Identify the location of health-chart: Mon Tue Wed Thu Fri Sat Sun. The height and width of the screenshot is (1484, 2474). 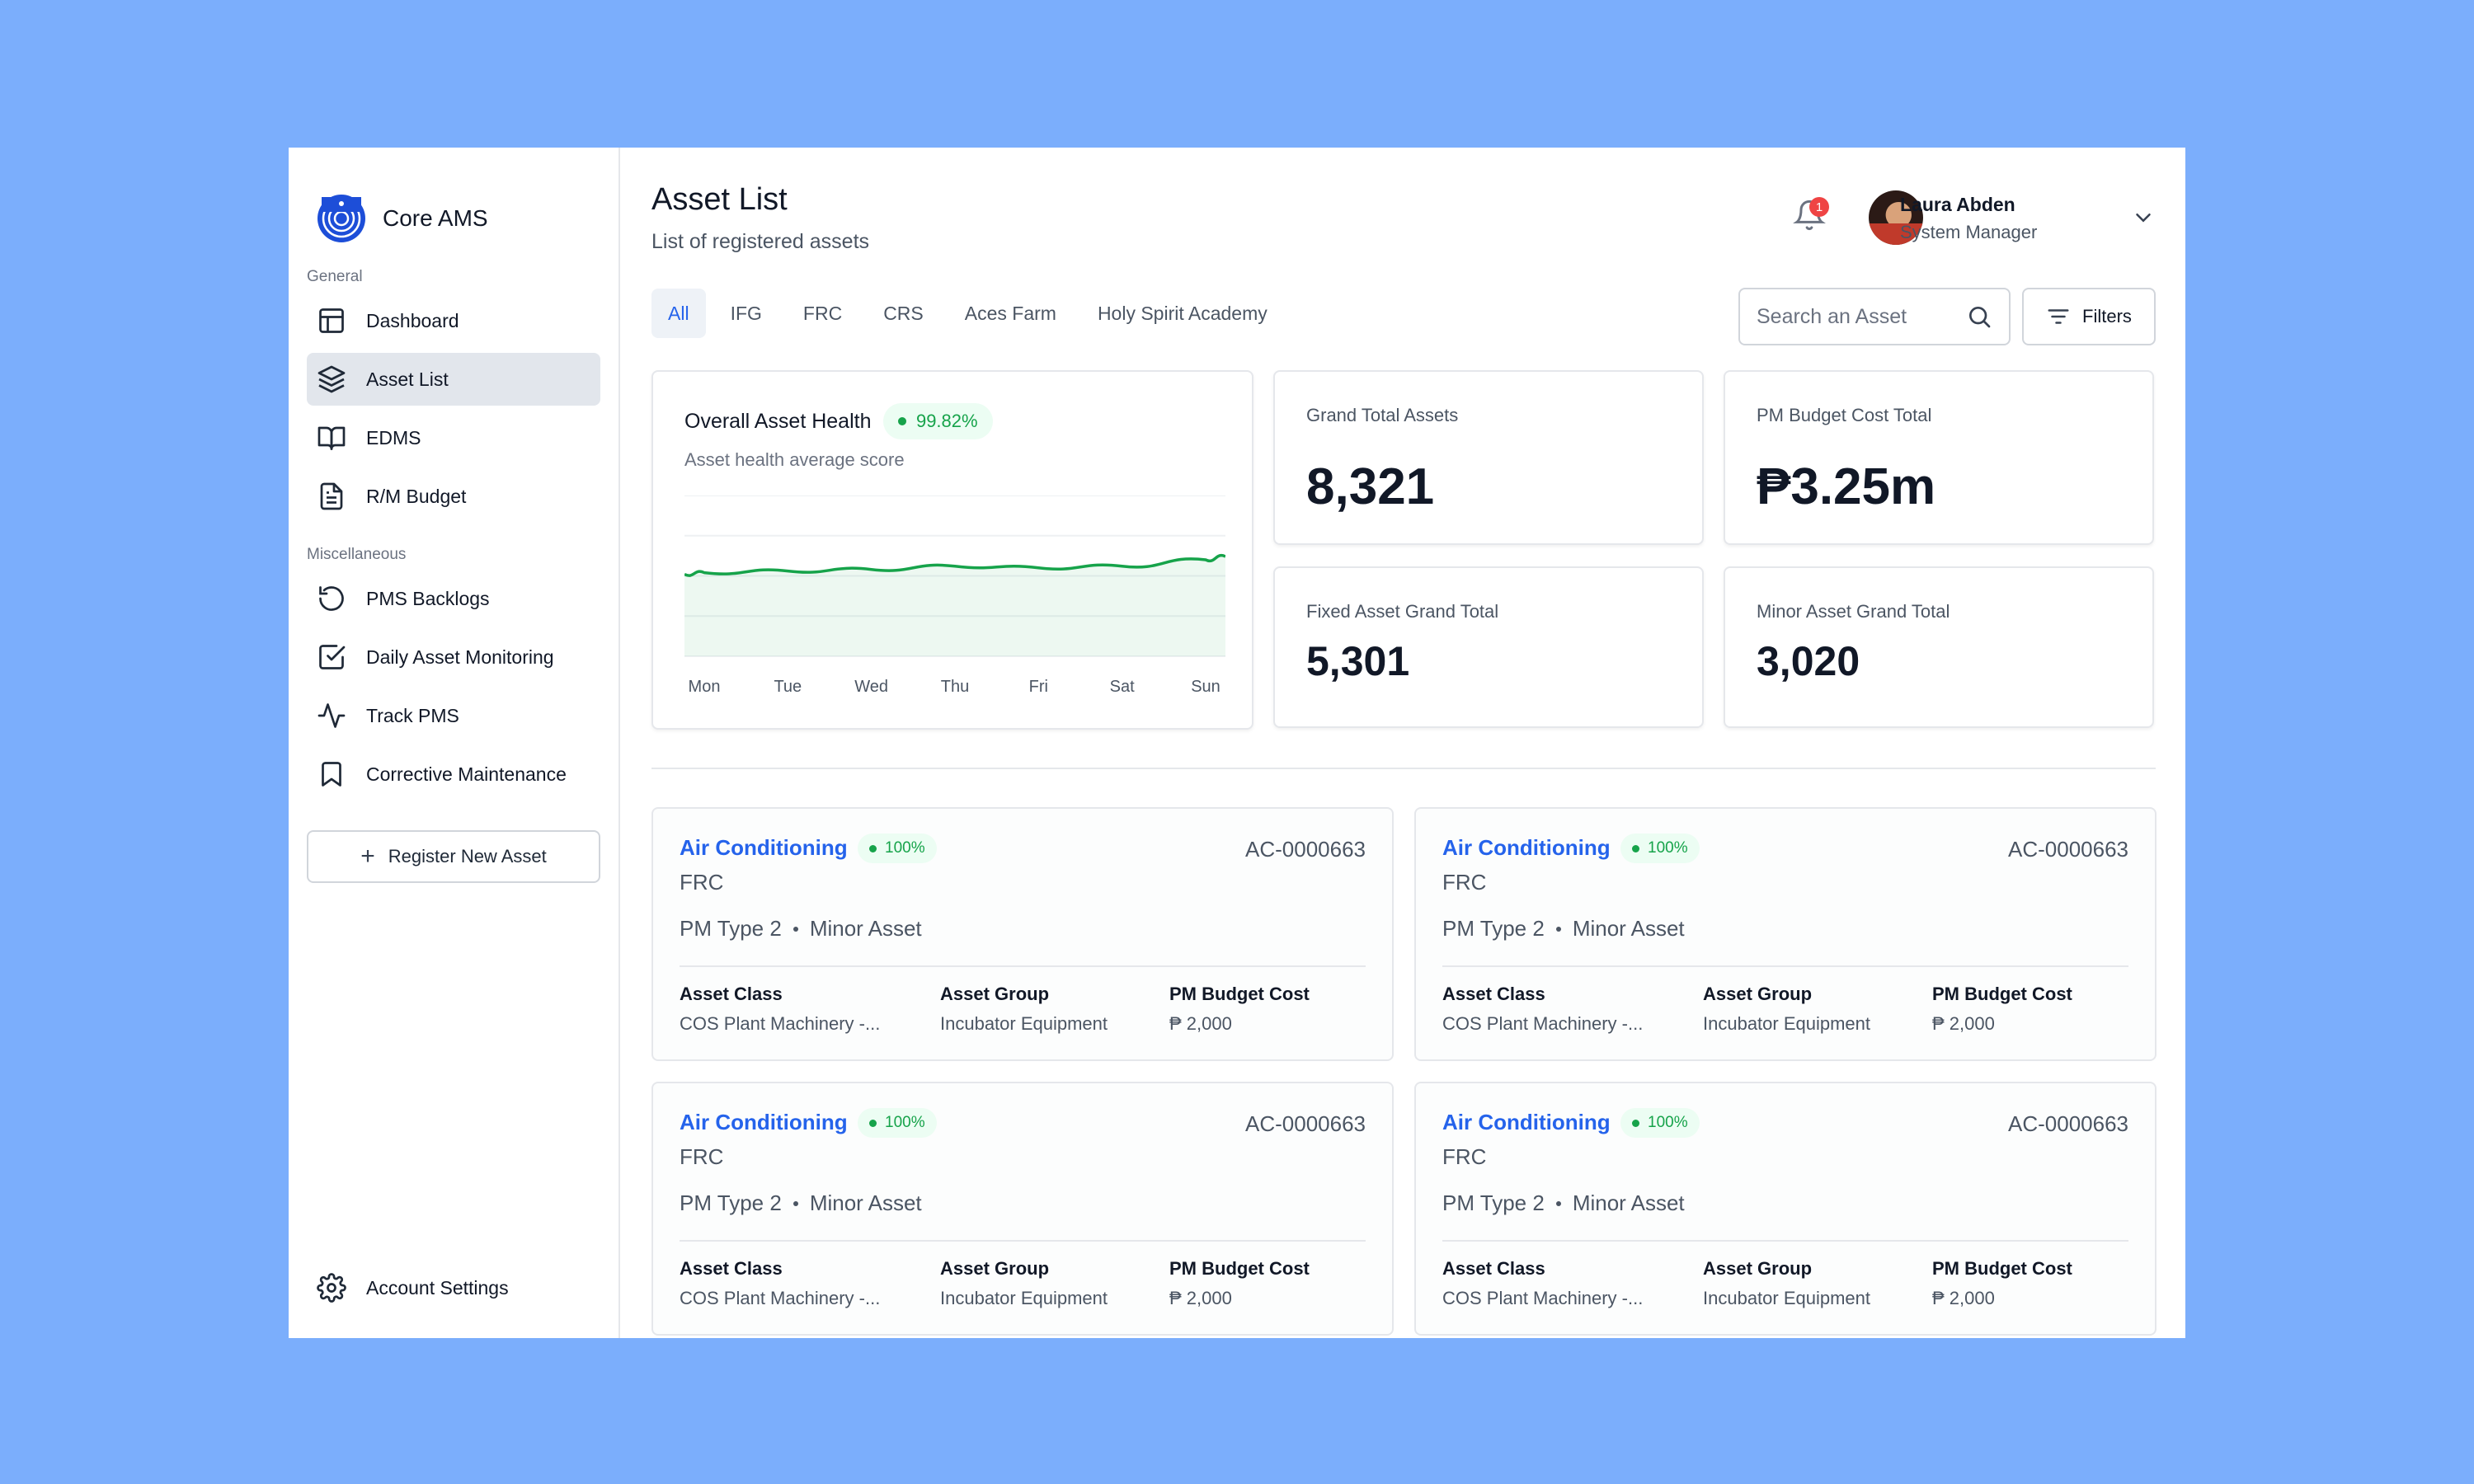
(954, 595).